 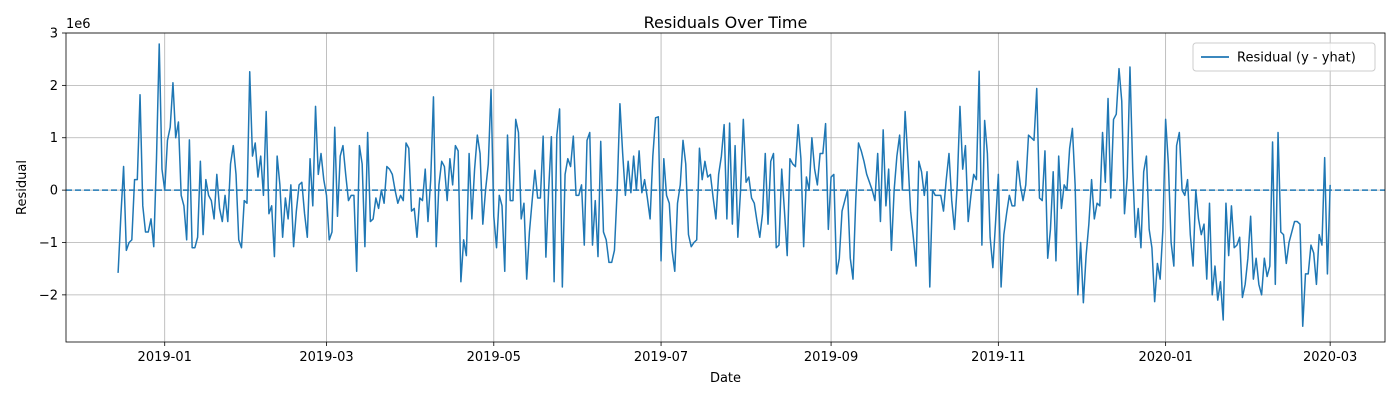 What do you see at coordinates (831, 357) in the screenshot?
I see `x-tick-label: 2019-09` at bounding box center [831, 357].